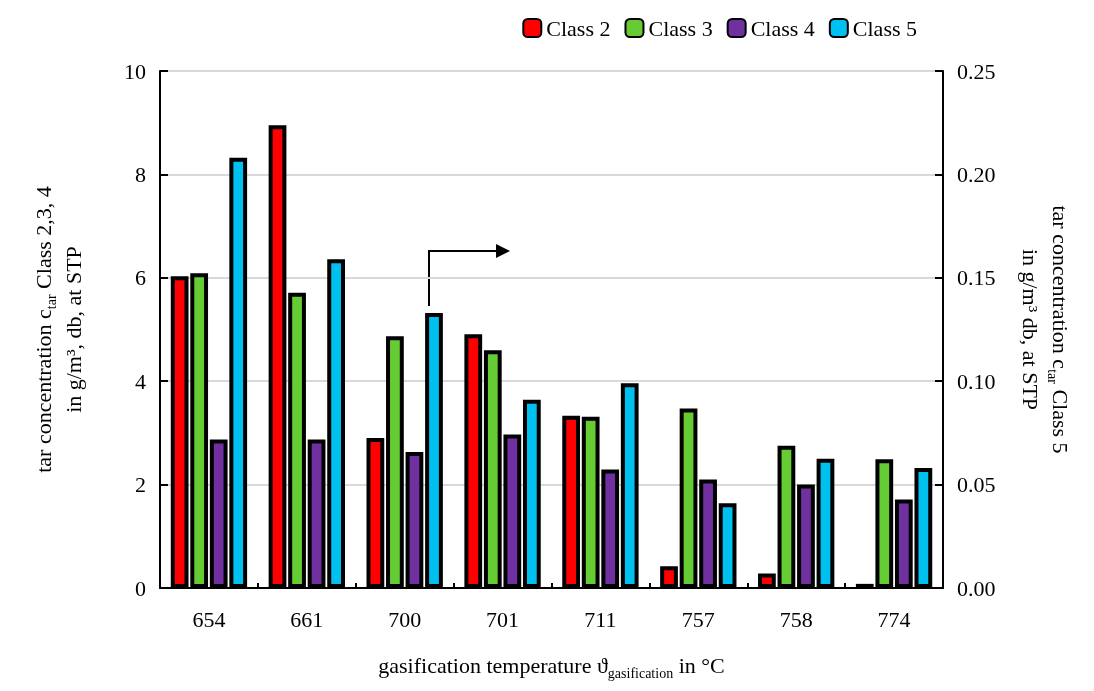 This screenshot has width=1094, height=691. I want to click on legend-label: Class 3, so click(680, 28).